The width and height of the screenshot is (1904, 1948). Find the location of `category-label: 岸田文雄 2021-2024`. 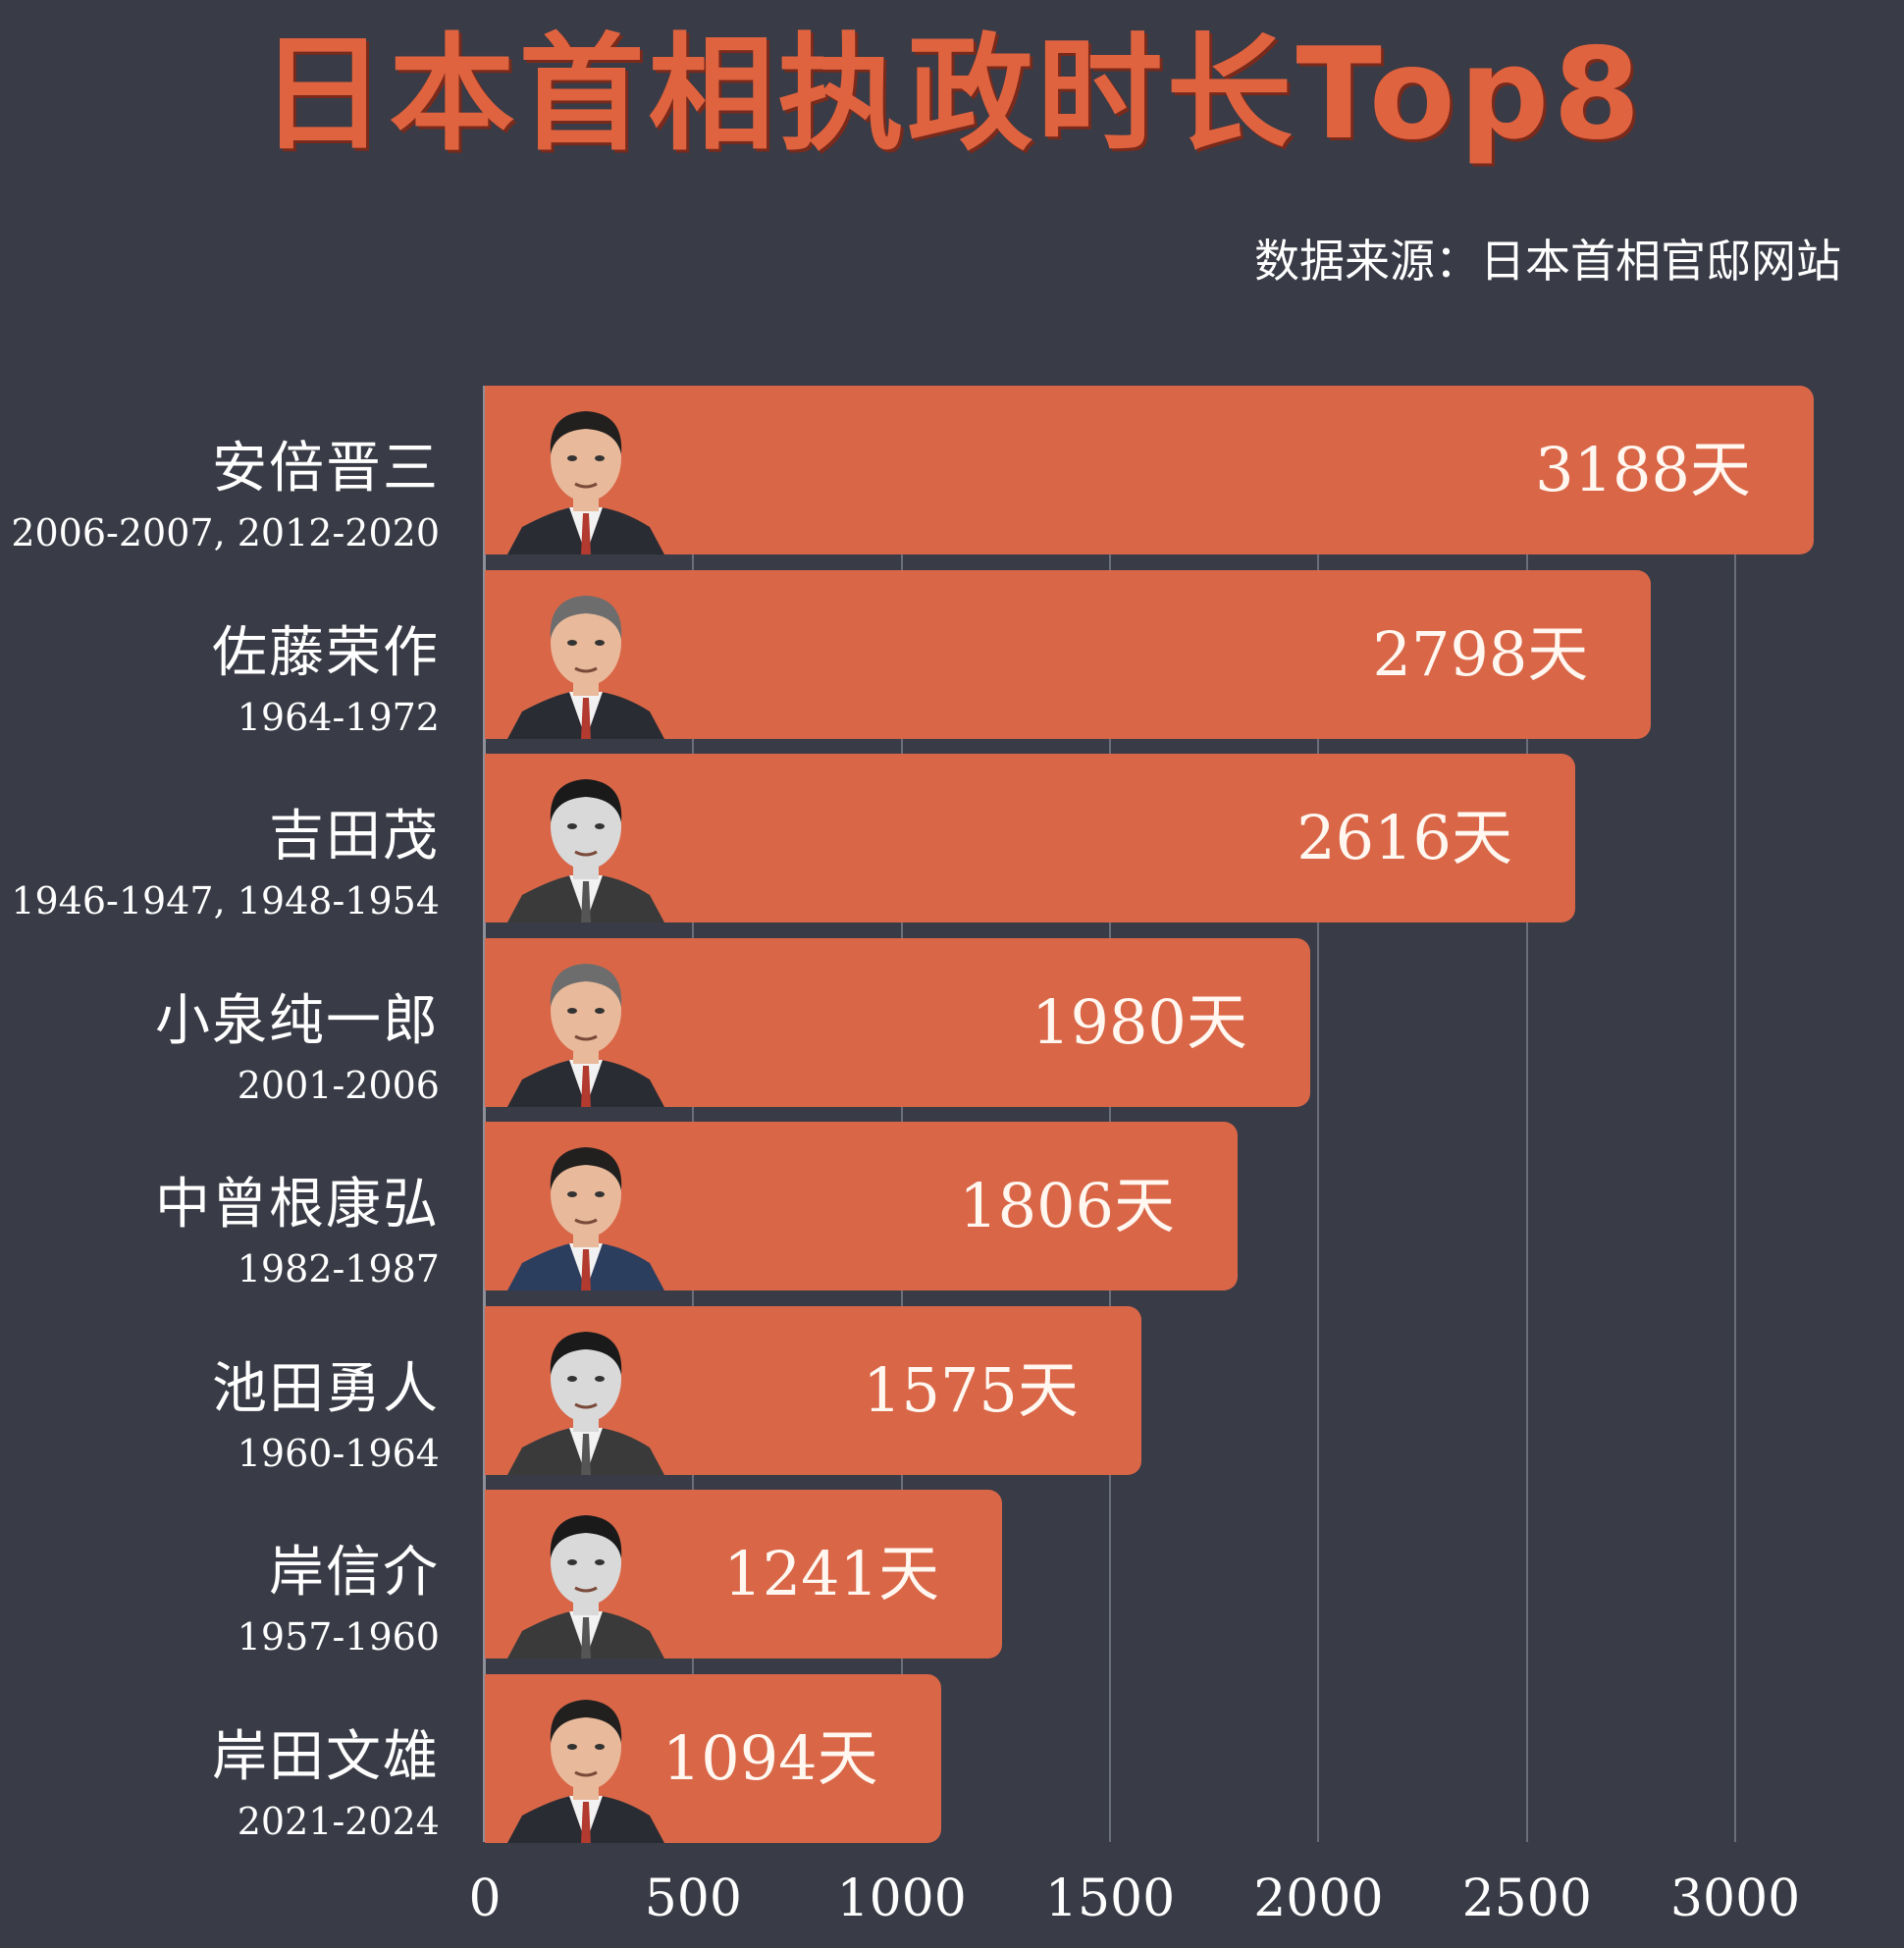

category-label: 岸田文雄 2021-2024 is located at coordinates (326, 1784).